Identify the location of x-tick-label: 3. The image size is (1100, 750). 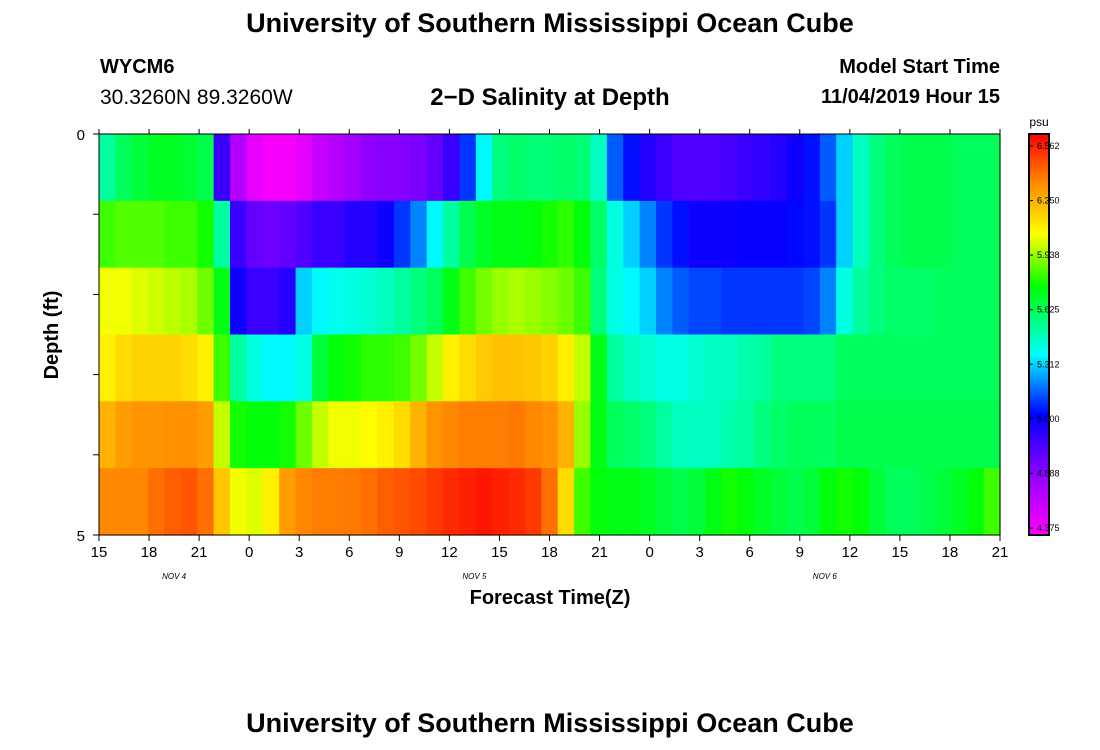
(699, 552).